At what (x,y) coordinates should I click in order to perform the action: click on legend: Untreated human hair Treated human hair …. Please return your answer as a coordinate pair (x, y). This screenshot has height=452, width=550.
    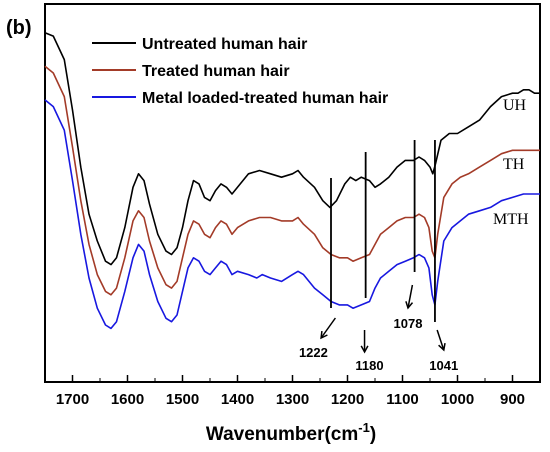
    Looking at the image, I should click on (240, 71).